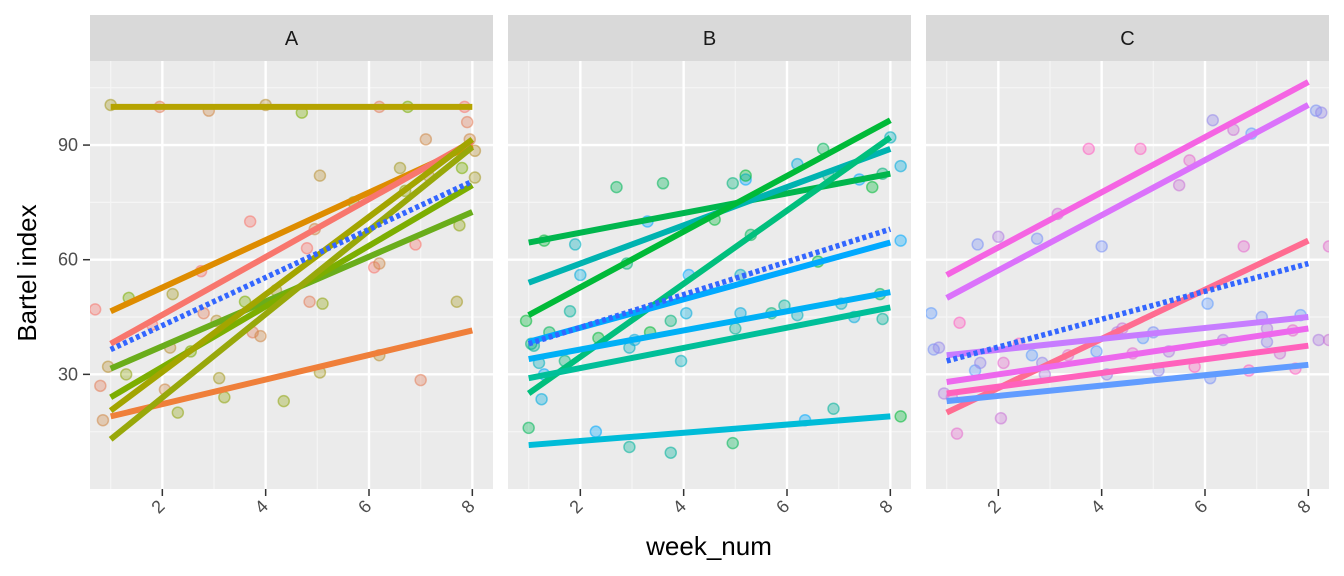  What do you see at coordinates (68, 145) in the screenshot?
I see `y-tick-label: 90` at bounding box center [68, 145].